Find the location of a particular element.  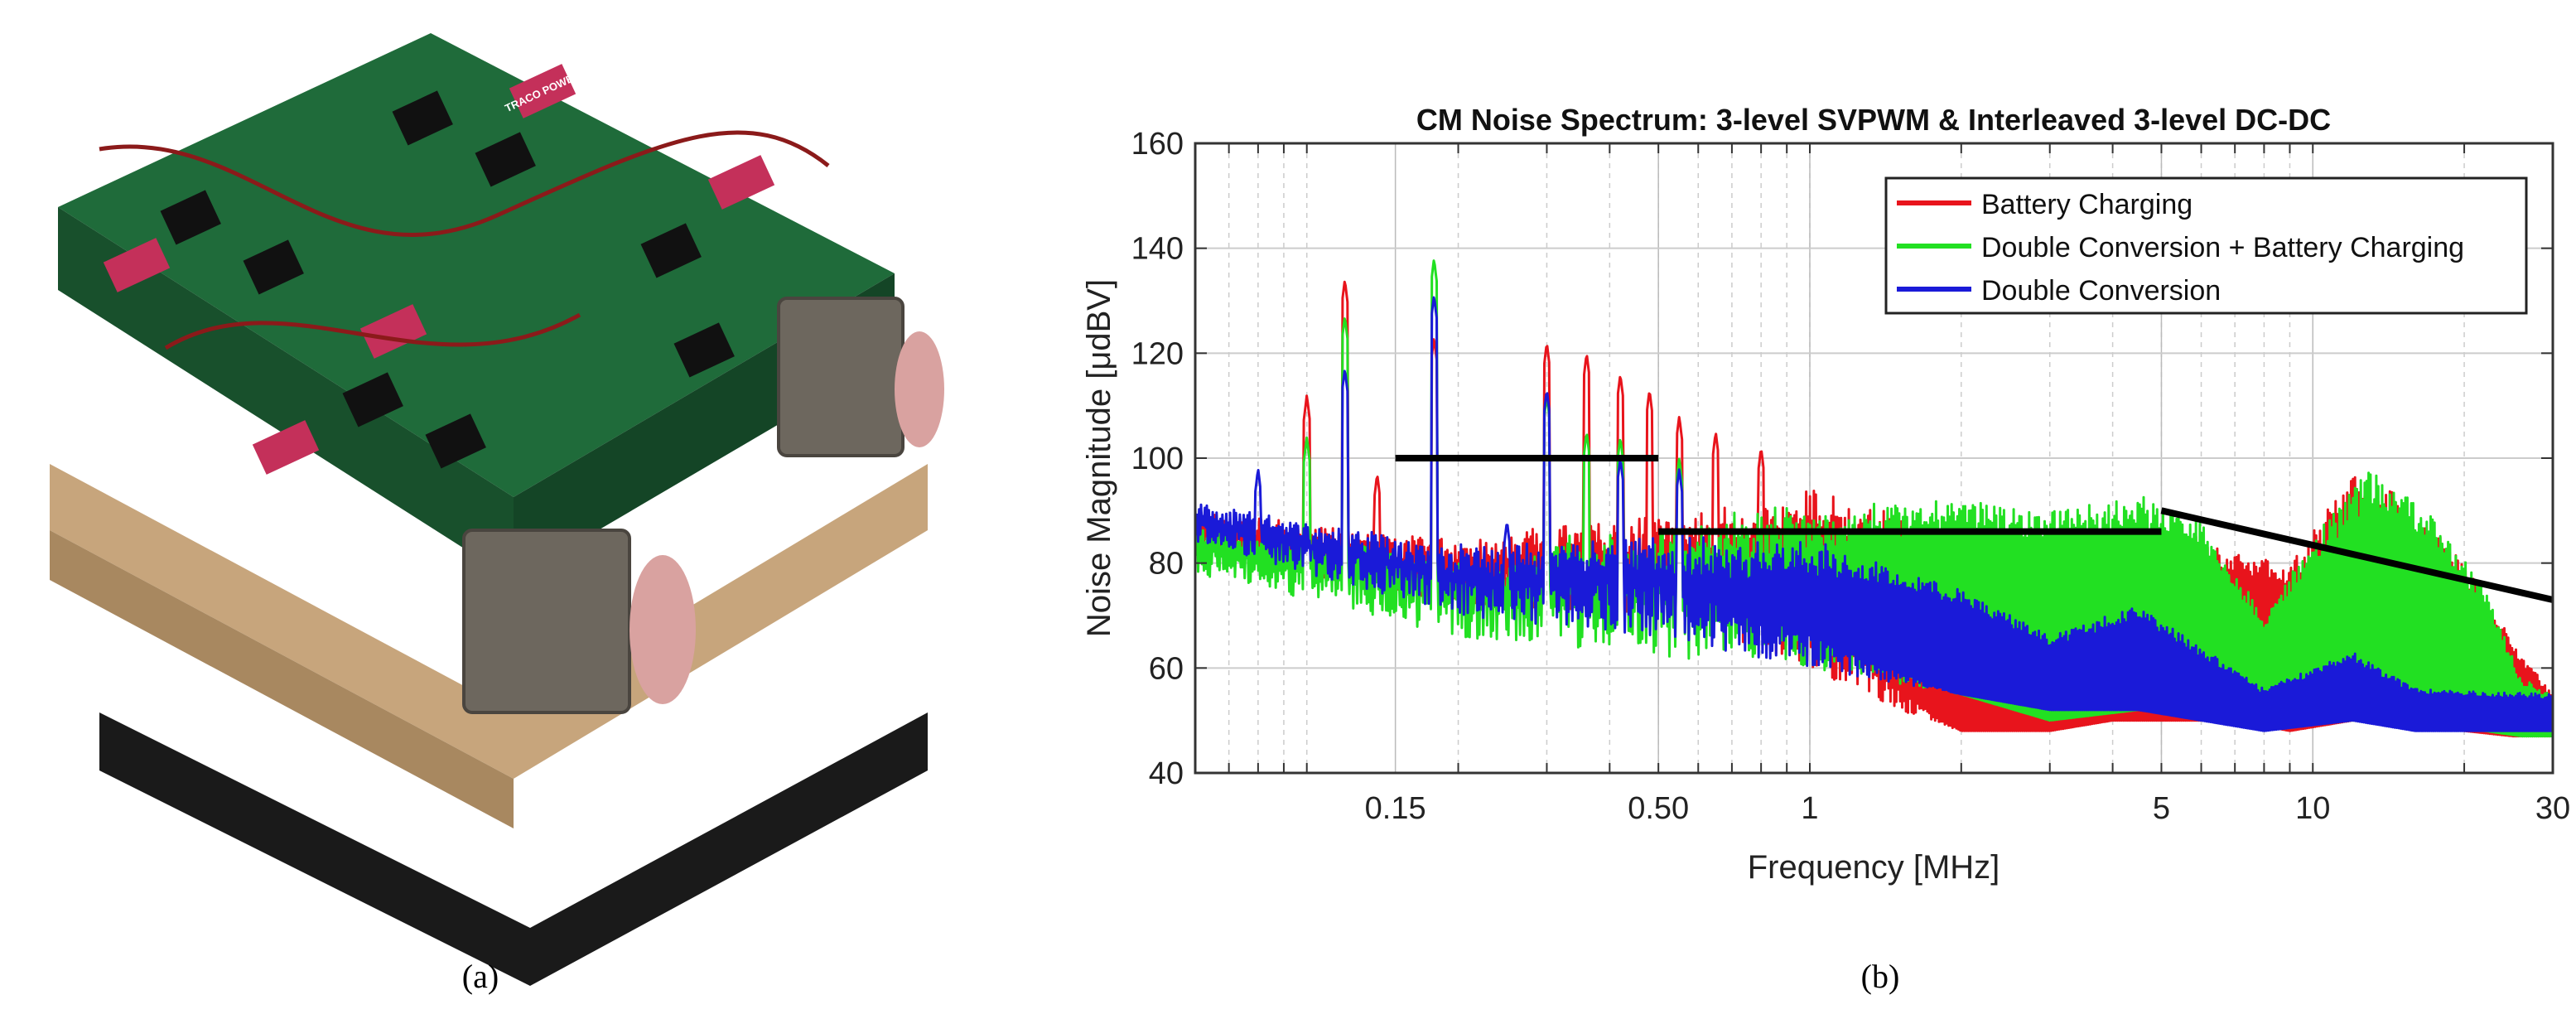

y-tick-label: 40 is located at coordinates (1166, 773).